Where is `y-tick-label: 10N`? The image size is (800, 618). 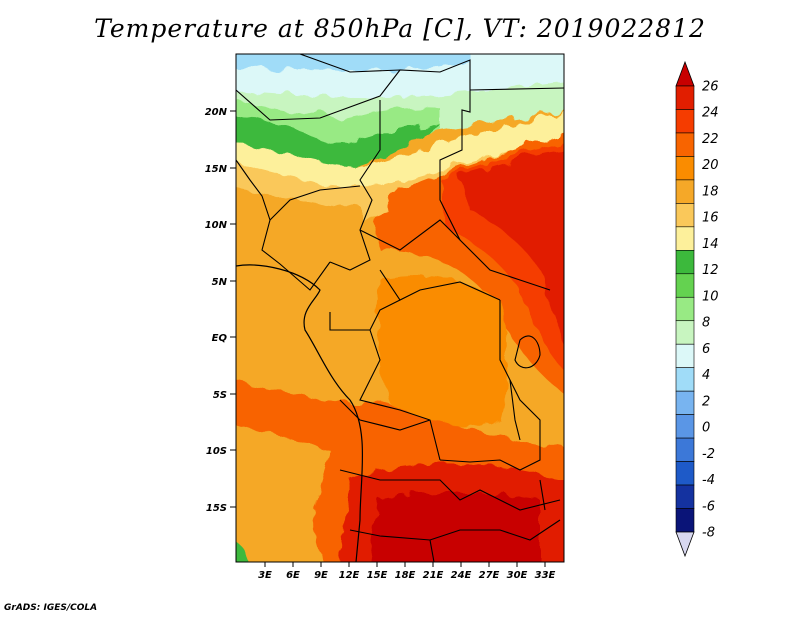 y-tick-label: 10N is located at coordinates (216, 225).